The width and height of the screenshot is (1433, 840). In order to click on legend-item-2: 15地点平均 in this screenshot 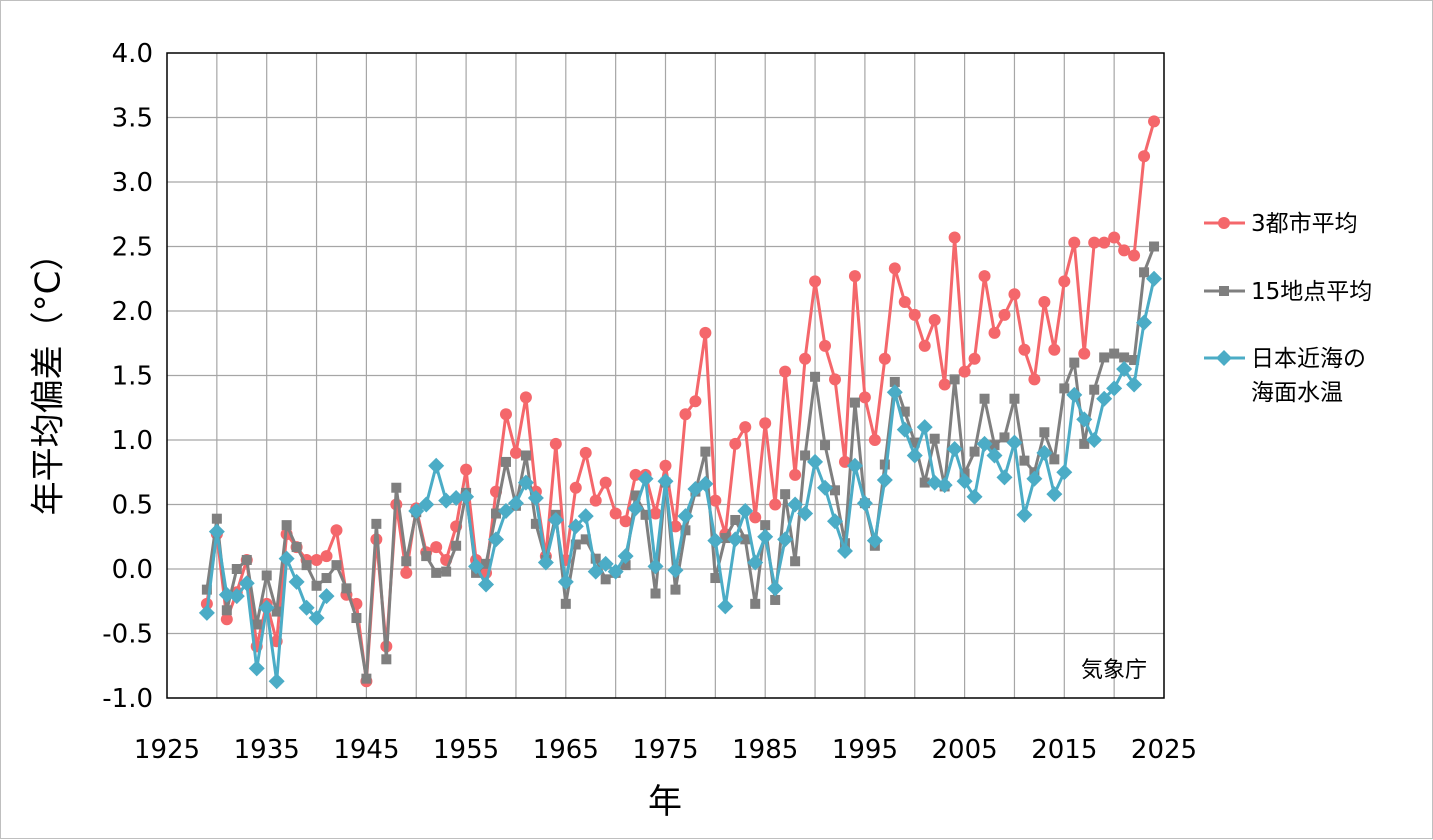, I will do `click(1288, 292)`.